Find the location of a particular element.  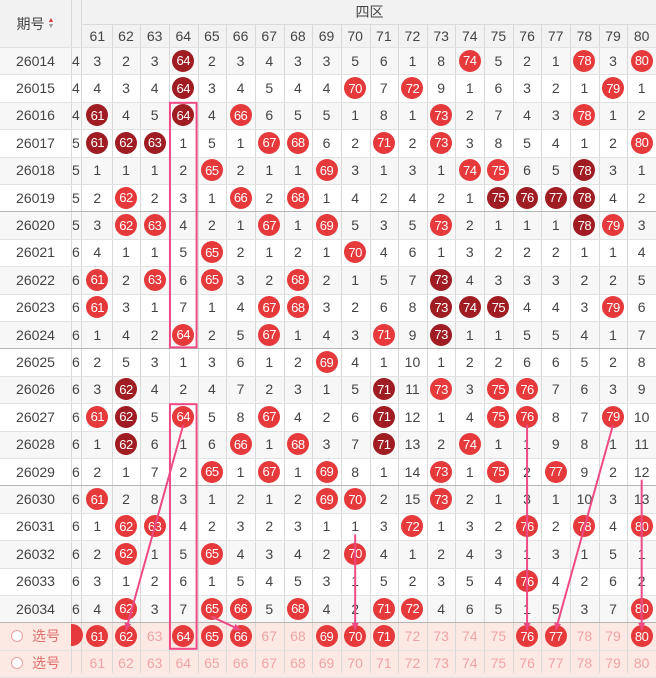

table-cell: 78 is located at coordinates (584, 115).